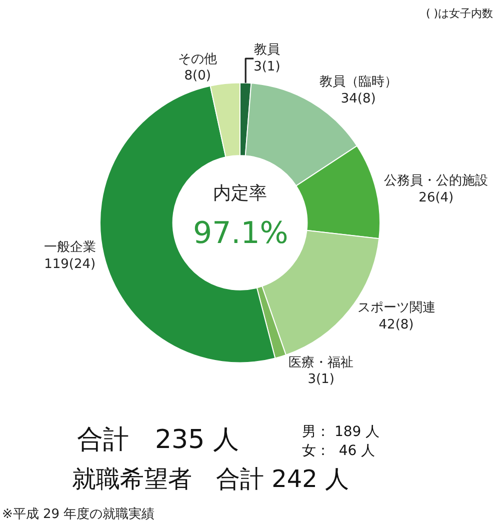 This screenshot has height=524, width=500. What do you see at coordinates (198, 59) in the screenshot?
I see `slice-label: その他` at bounding box center [198, 59].